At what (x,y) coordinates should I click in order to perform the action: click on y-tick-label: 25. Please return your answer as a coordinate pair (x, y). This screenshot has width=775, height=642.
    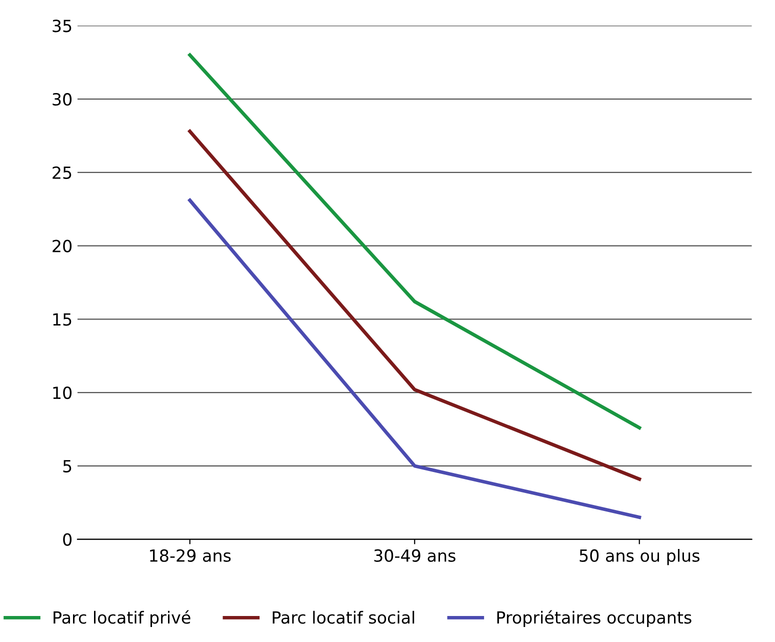
    Looking at the image, I should click on (62, 172).